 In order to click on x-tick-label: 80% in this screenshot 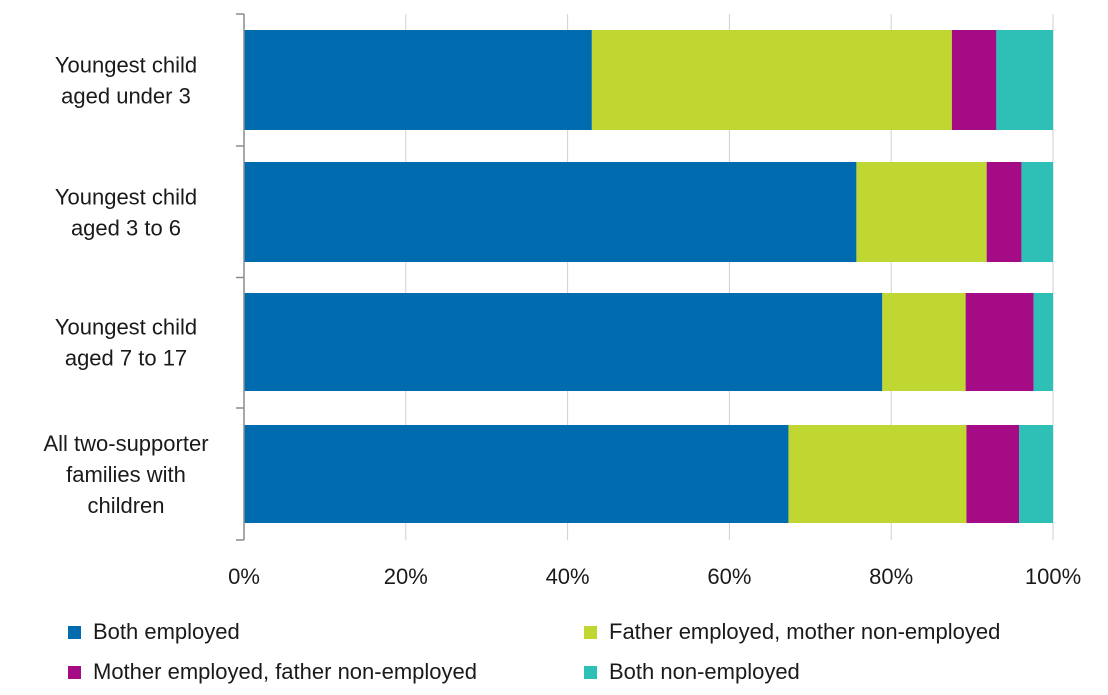, I will do `click(891, 576)`.